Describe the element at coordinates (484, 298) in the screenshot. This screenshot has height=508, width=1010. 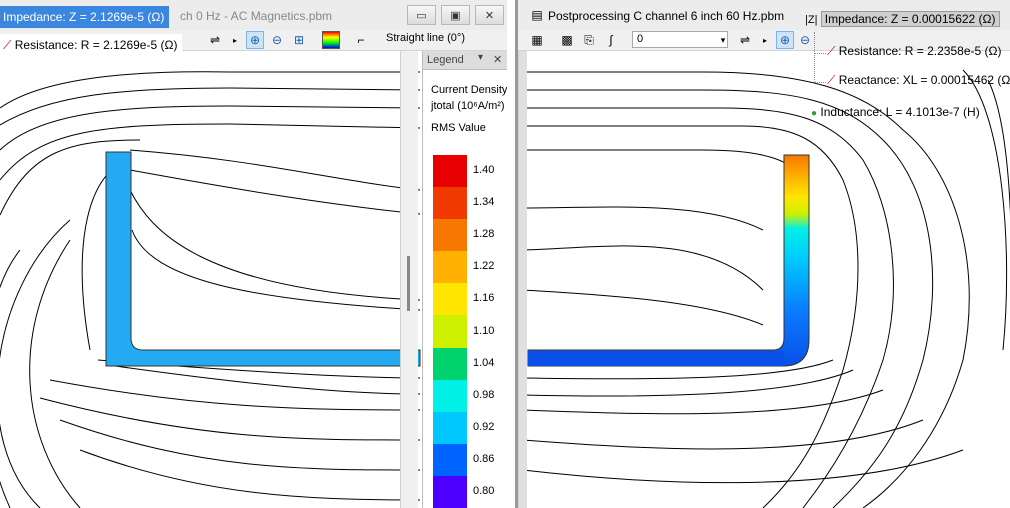
I see `legend-value-label: 1.16` at that location.